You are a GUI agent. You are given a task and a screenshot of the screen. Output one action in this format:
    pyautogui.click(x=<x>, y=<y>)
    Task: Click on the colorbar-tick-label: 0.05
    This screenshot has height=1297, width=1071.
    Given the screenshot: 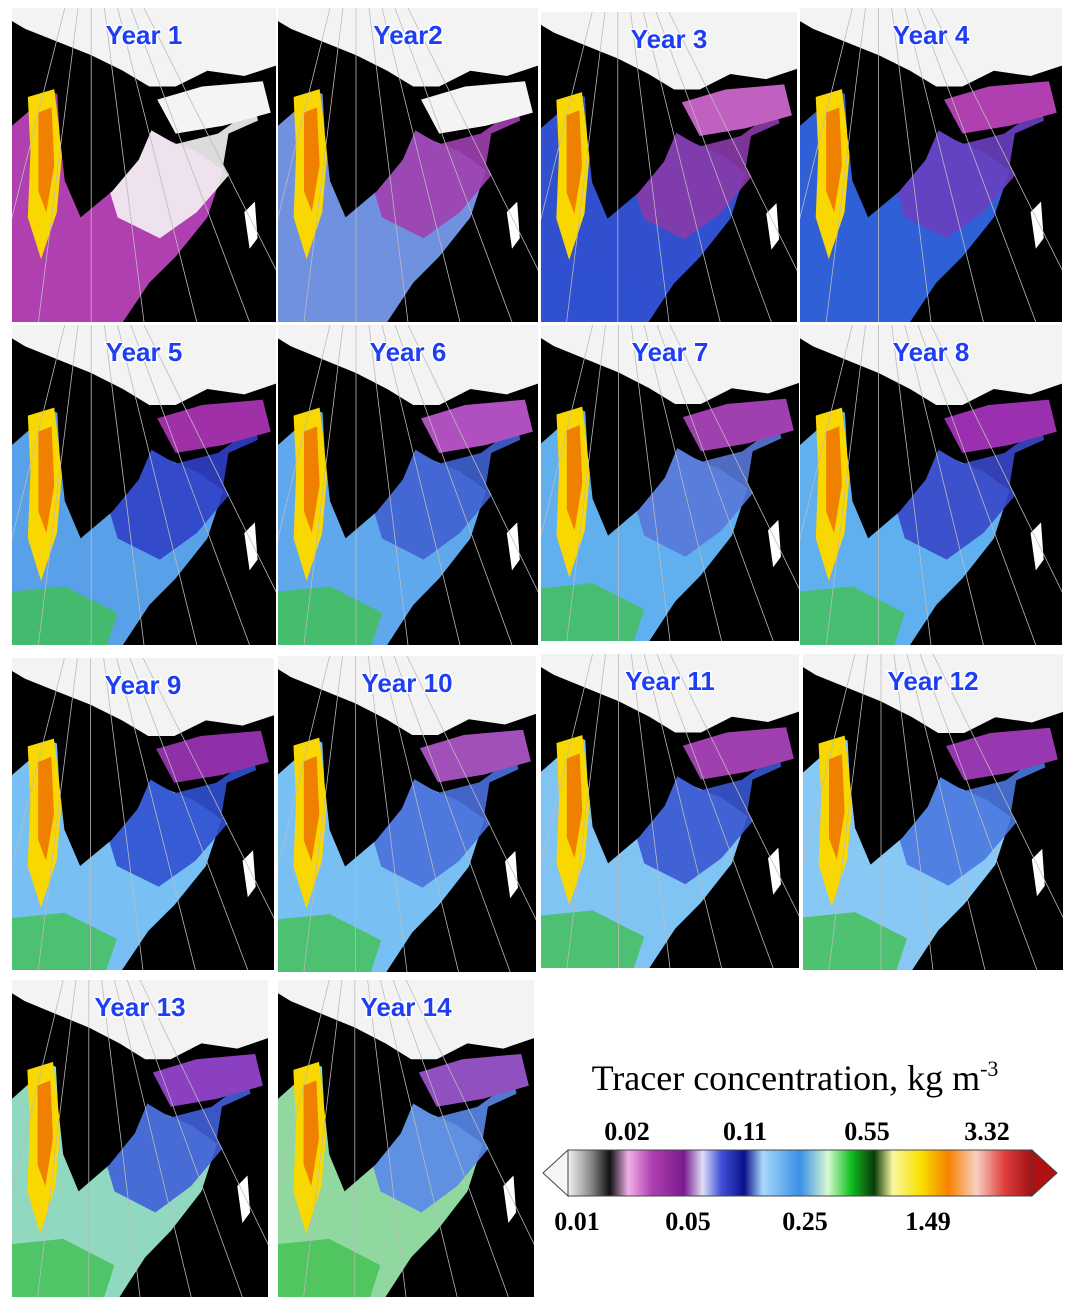 What is the action you would take?
    pyautogui.click(x=688, y=1221)
    